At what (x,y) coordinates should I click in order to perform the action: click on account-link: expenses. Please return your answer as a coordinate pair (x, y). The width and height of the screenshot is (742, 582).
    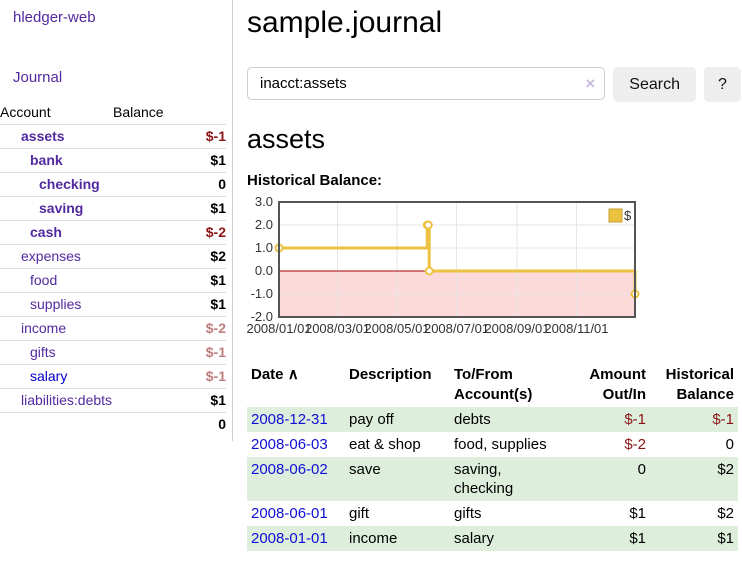
    Looking at the image, I should click on (51, 256).